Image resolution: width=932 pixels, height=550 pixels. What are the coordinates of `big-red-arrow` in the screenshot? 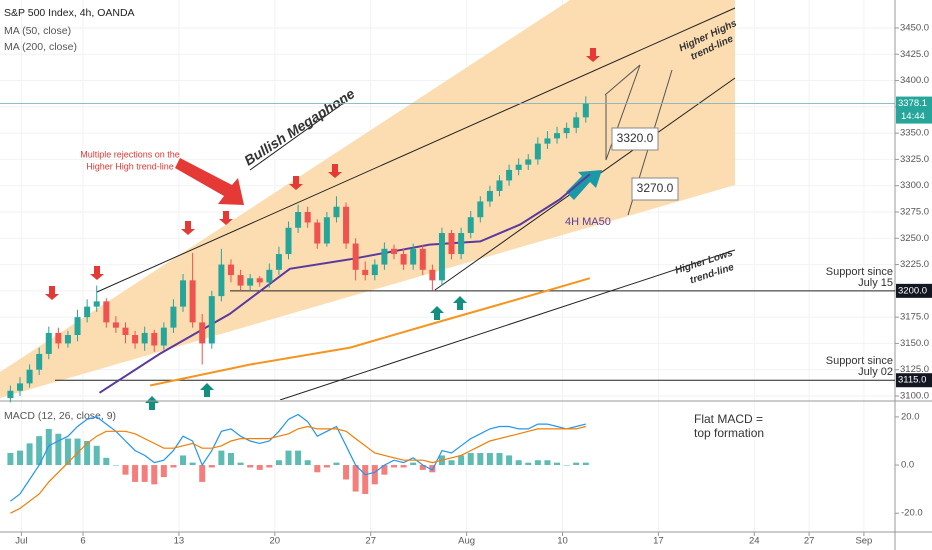 It's located at (209, 181).